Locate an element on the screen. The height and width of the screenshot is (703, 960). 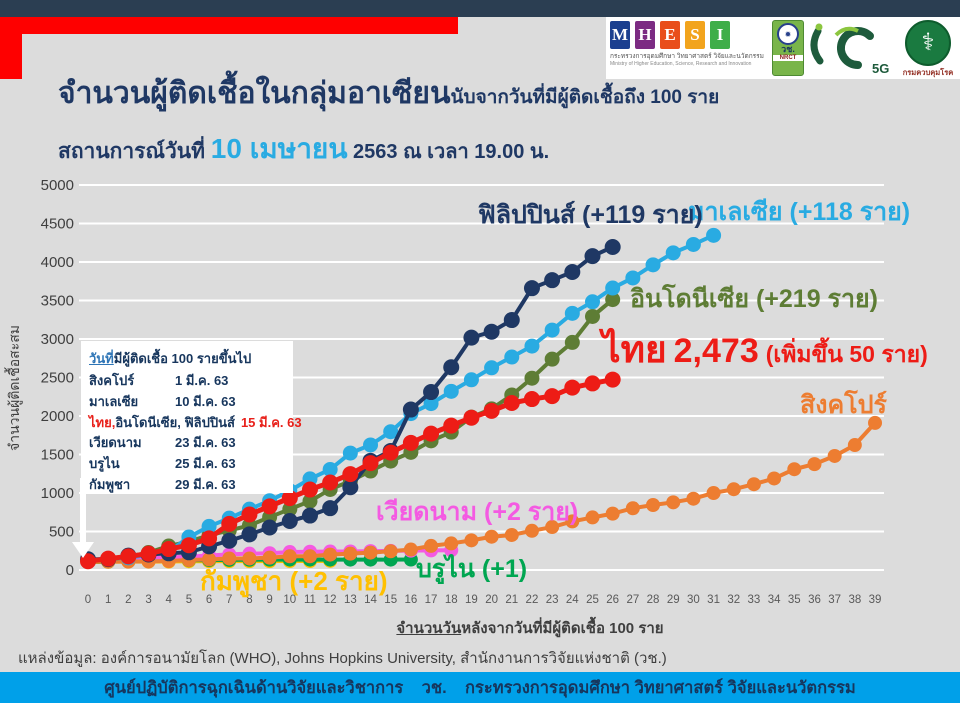
mhesi-letter-I: I is located at coordinates (720, 35).